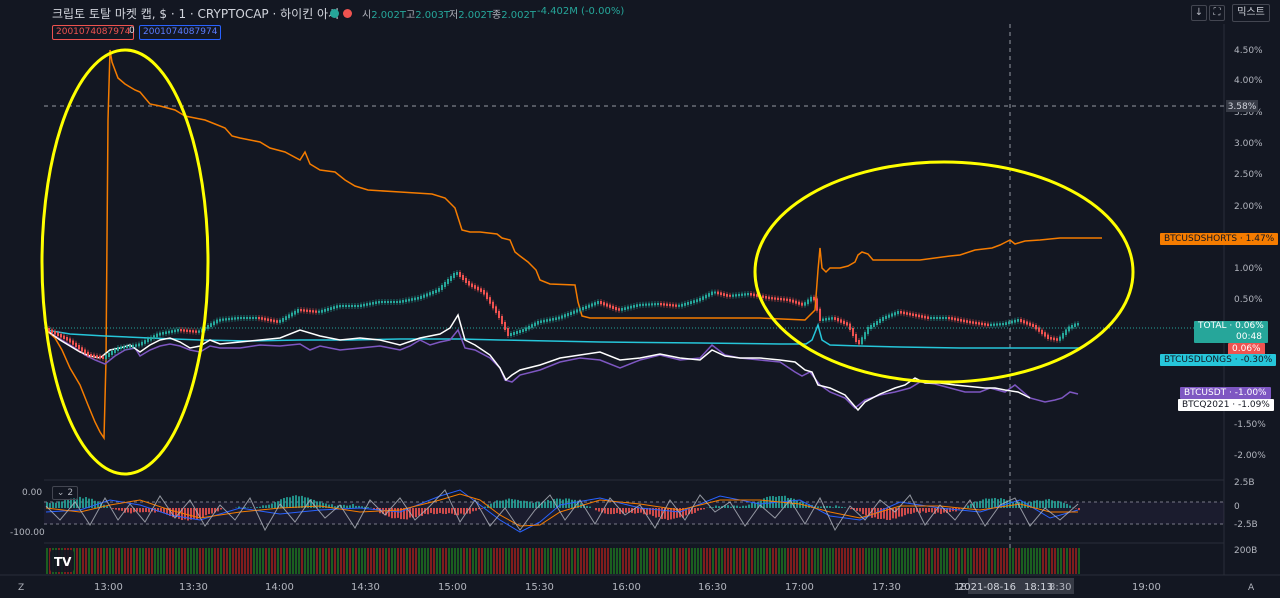 This screenshot has width=1280, height=598. Describe the element at coordinates (132, 31) in the screenshot. I see `indicator-input-mid: 0` at that location.